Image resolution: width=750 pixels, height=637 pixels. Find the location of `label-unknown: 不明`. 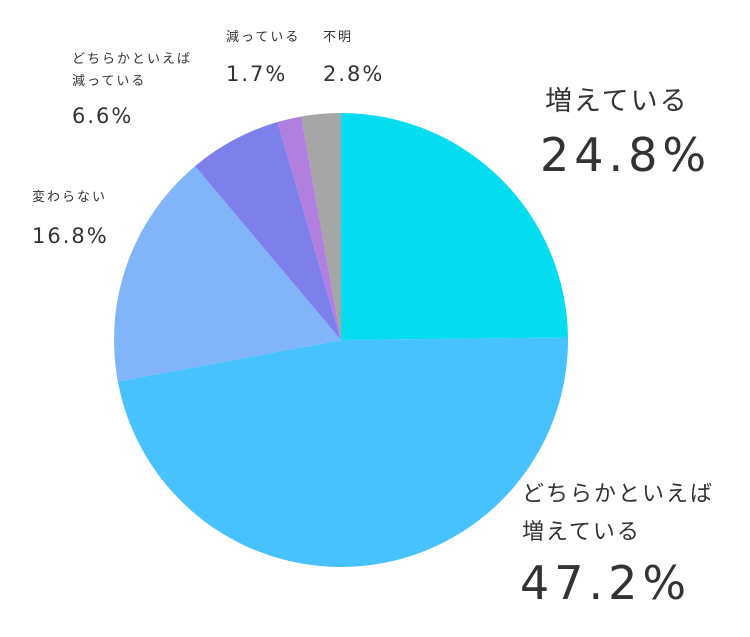

label-unknown: 不明 is located at coordinates (338, 37).